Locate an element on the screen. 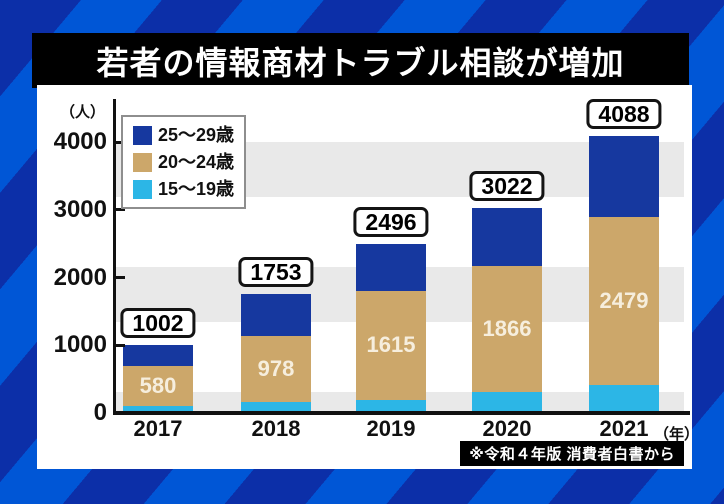  bar-2020 is located at coordinates (507, 310).